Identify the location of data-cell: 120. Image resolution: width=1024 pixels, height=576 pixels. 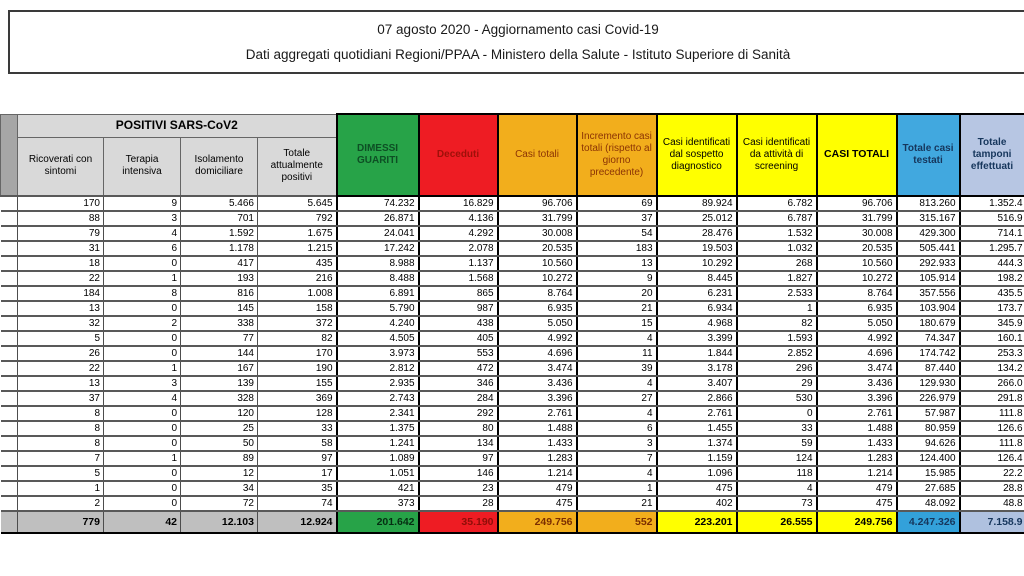
(219, 413).